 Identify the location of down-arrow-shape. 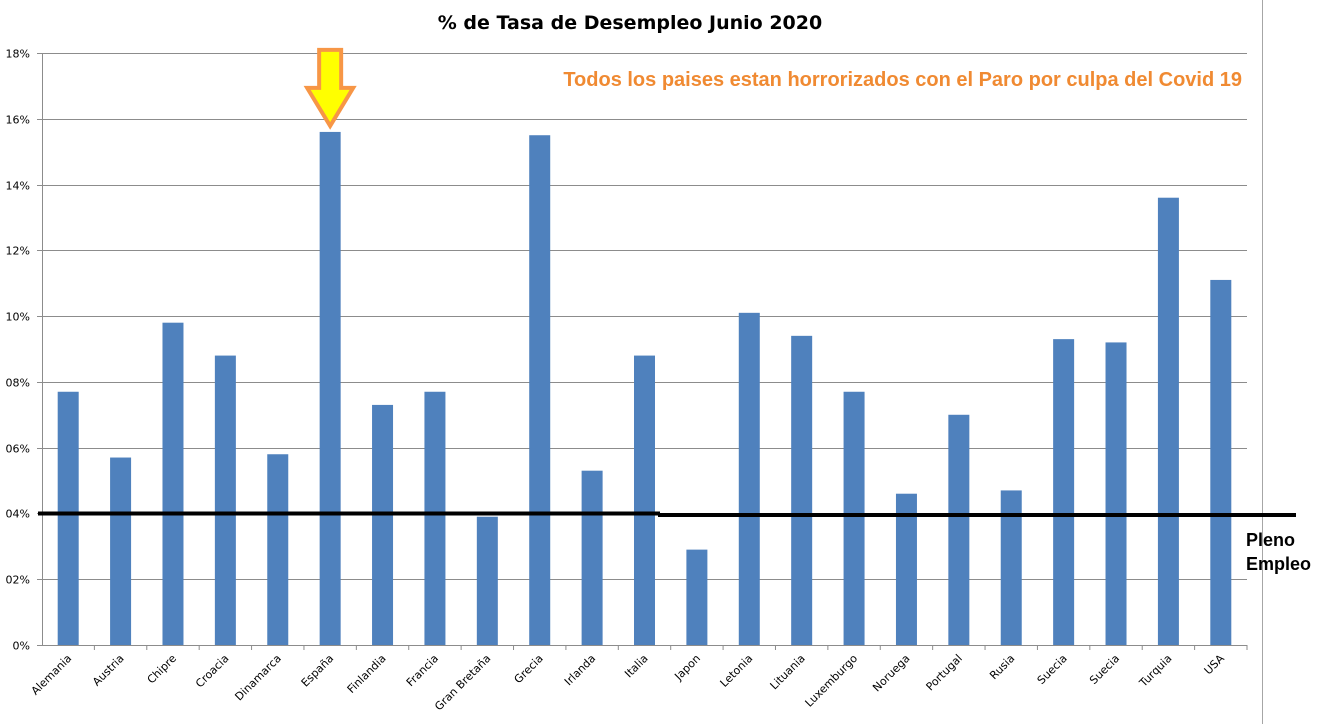
(330, 88).